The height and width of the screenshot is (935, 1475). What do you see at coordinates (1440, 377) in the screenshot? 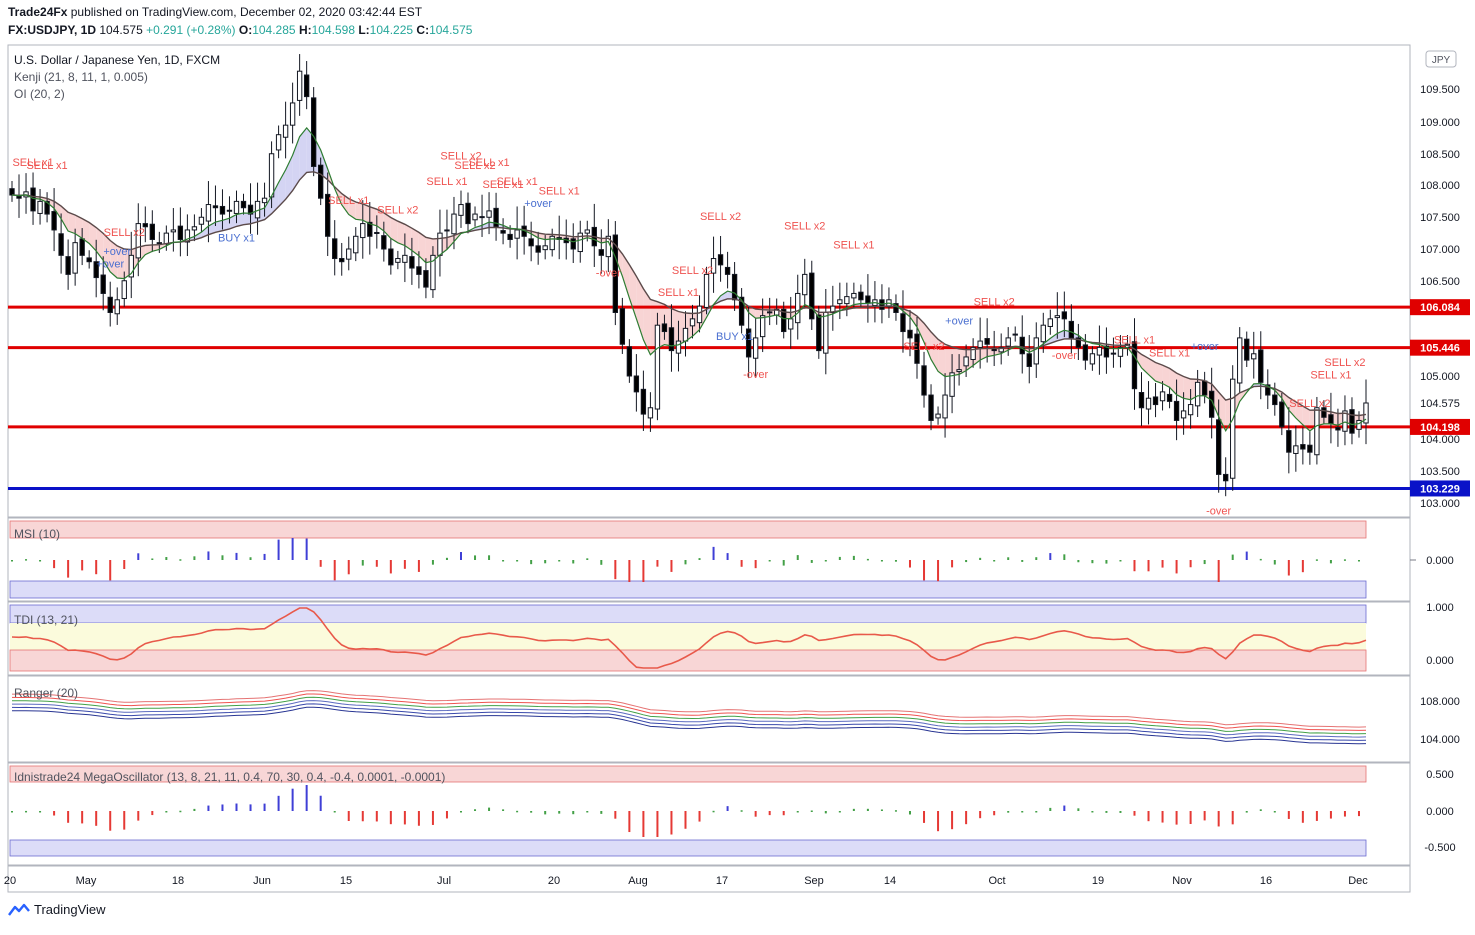
I see `price-tick-label: 105.000` at bounding box center [1440, 377].